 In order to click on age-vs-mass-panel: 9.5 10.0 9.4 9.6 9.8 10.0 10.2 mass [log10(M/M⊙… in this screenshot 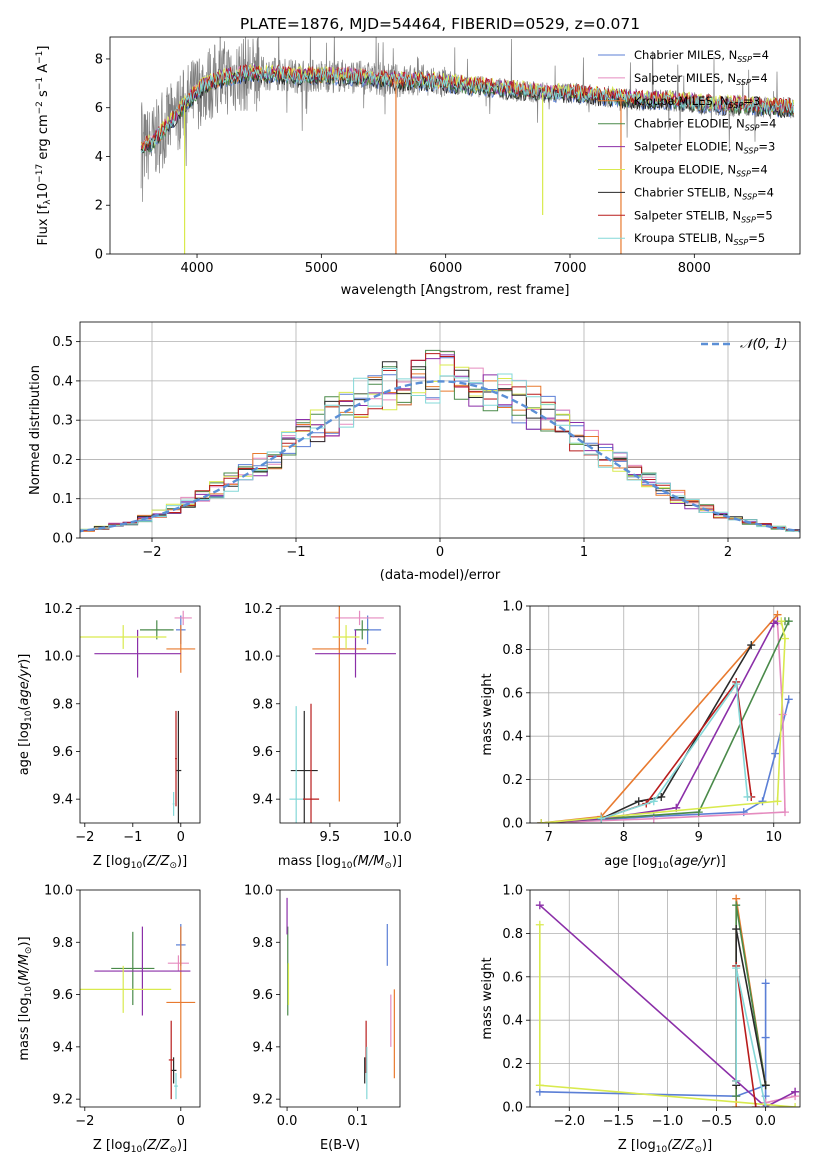, I will do `click(328, 736)`.